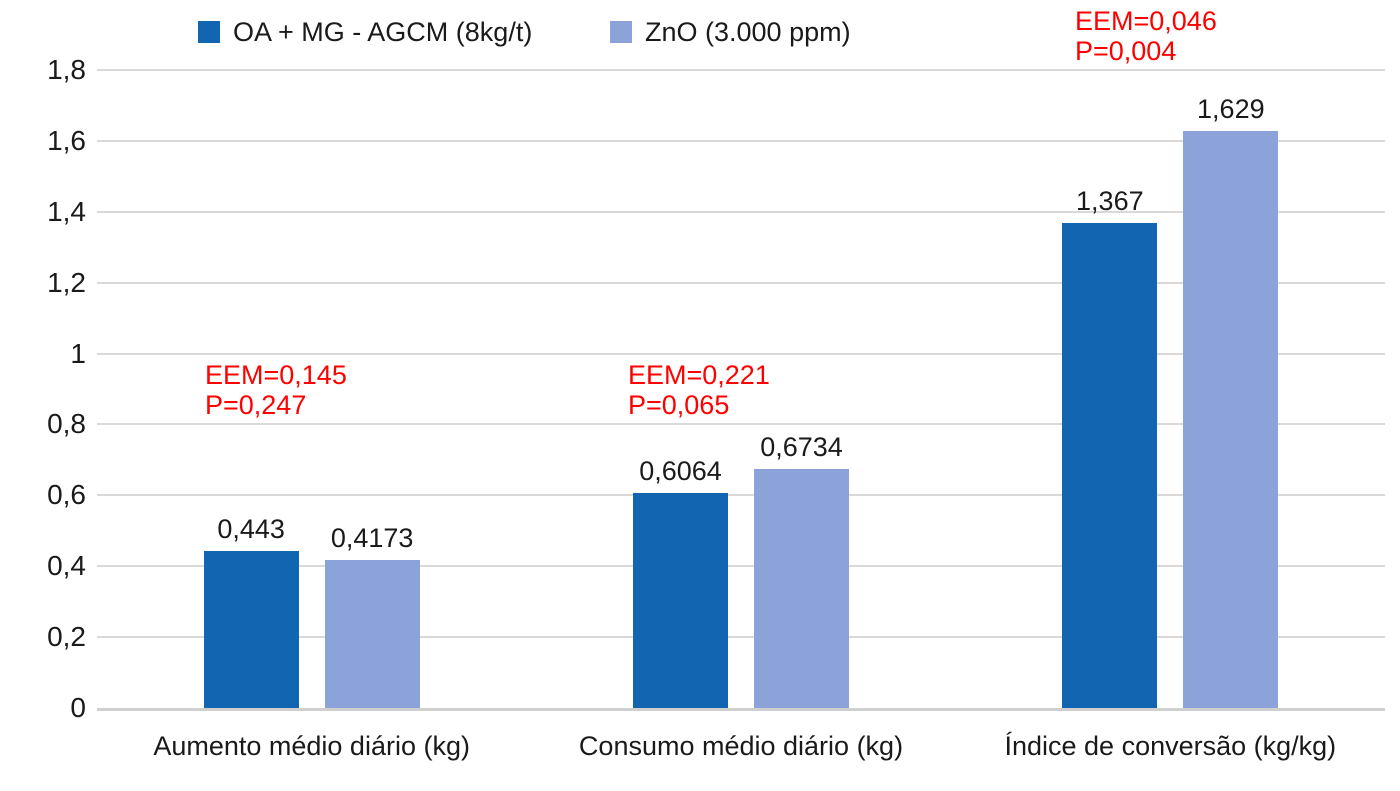 The width and height of the screenshot is (1400, 791). What do you see at coordinates (699, 375) in the screenshot?
I see `annotation-eem: EEM=0,221` at bounding box center [699, 375].